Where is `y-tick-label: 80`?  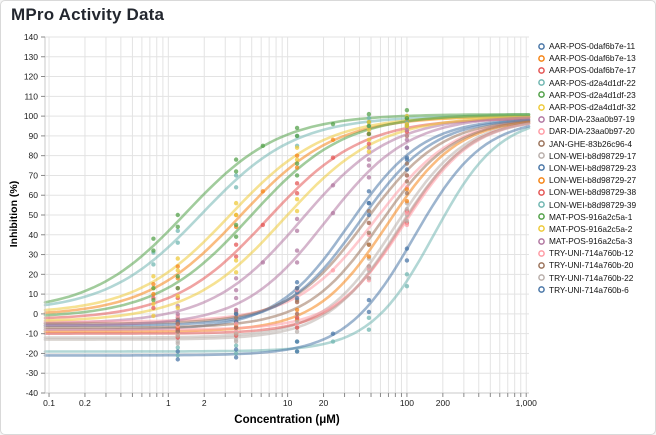 y-tick-label: 80 is located at coordinates (34, 156).